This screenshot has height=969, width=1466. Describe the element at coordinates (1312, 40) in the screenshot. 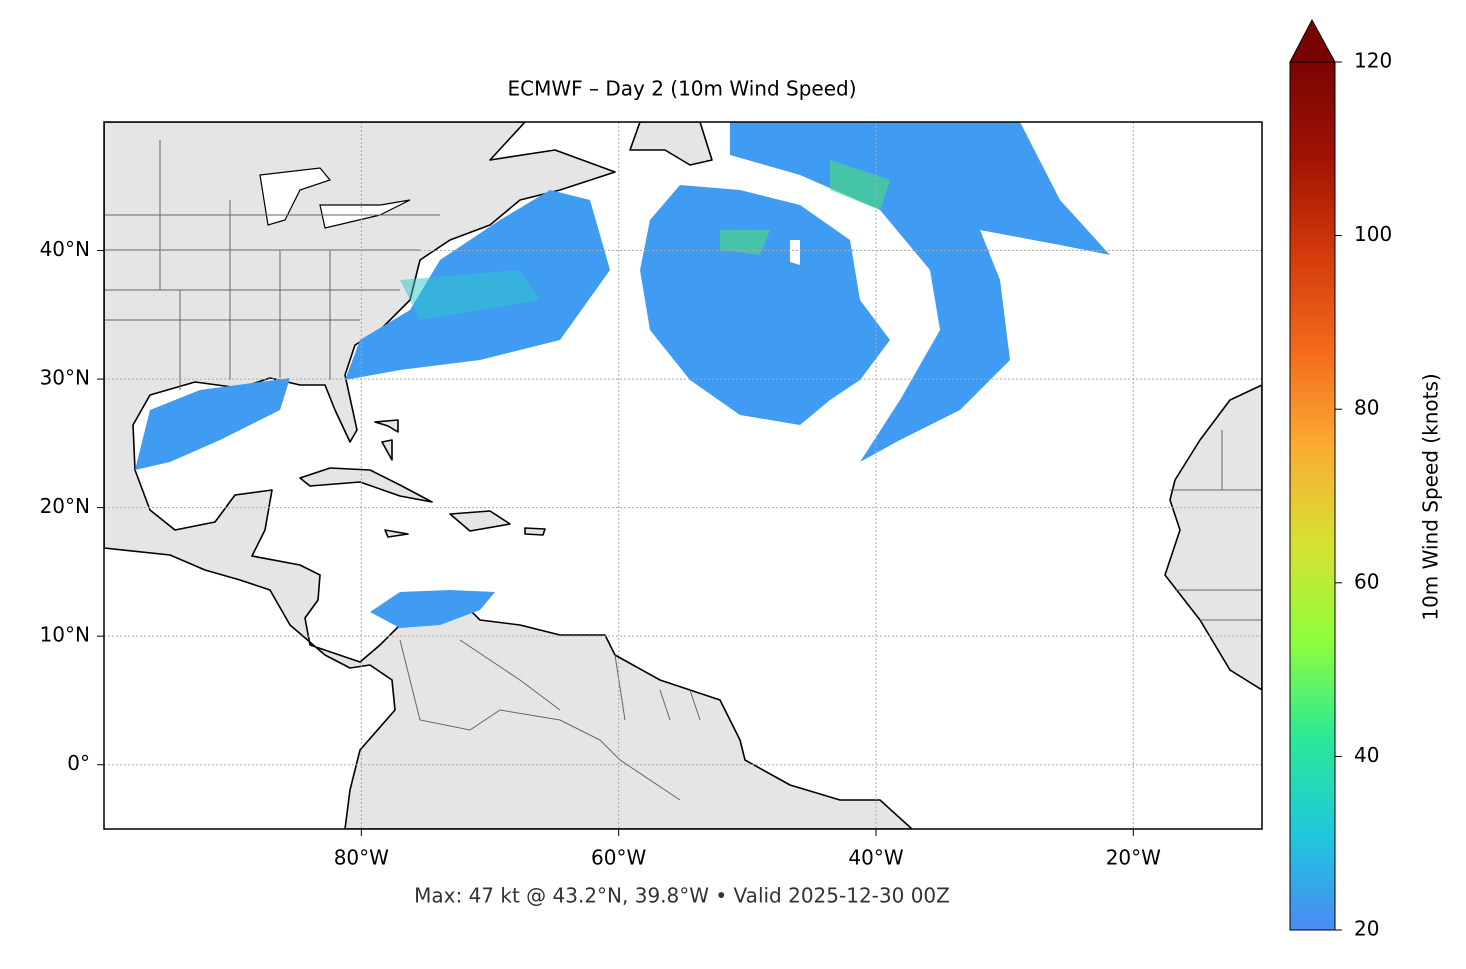

I see `colorbar-extend` at that location.